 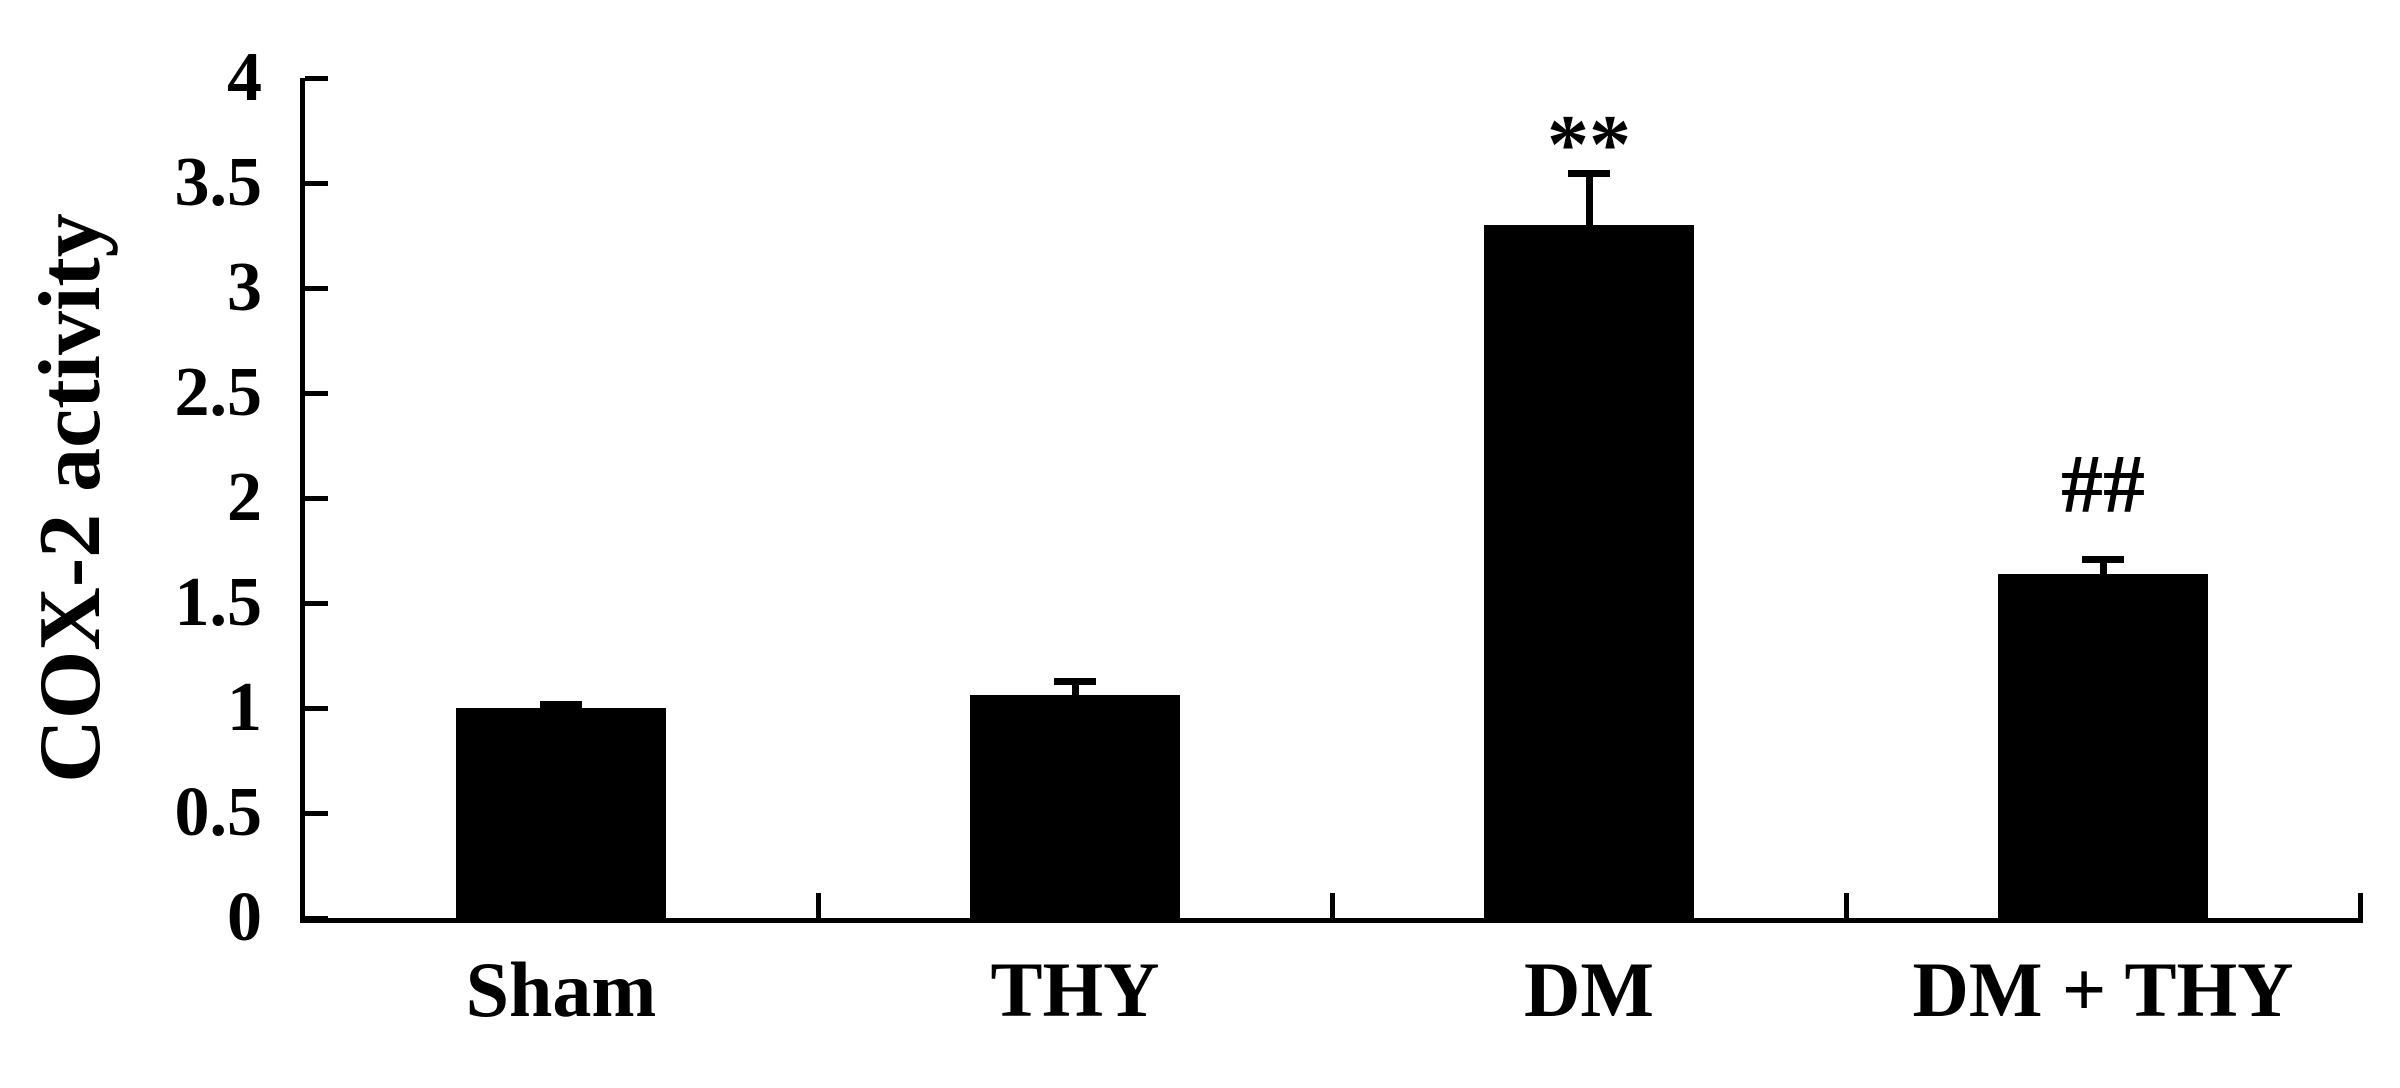 What do you see at coordinates (2103, 989) in the screenshot?
I see `x-category-label-dm-thy: DM + THY` at bounding box center [2103, 989].